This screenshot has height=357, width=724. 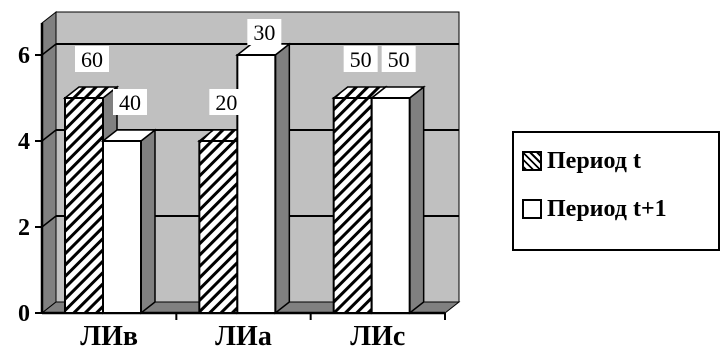 I want to click on chart-legend: Период t Период t+1, so click(x=616, y=191).